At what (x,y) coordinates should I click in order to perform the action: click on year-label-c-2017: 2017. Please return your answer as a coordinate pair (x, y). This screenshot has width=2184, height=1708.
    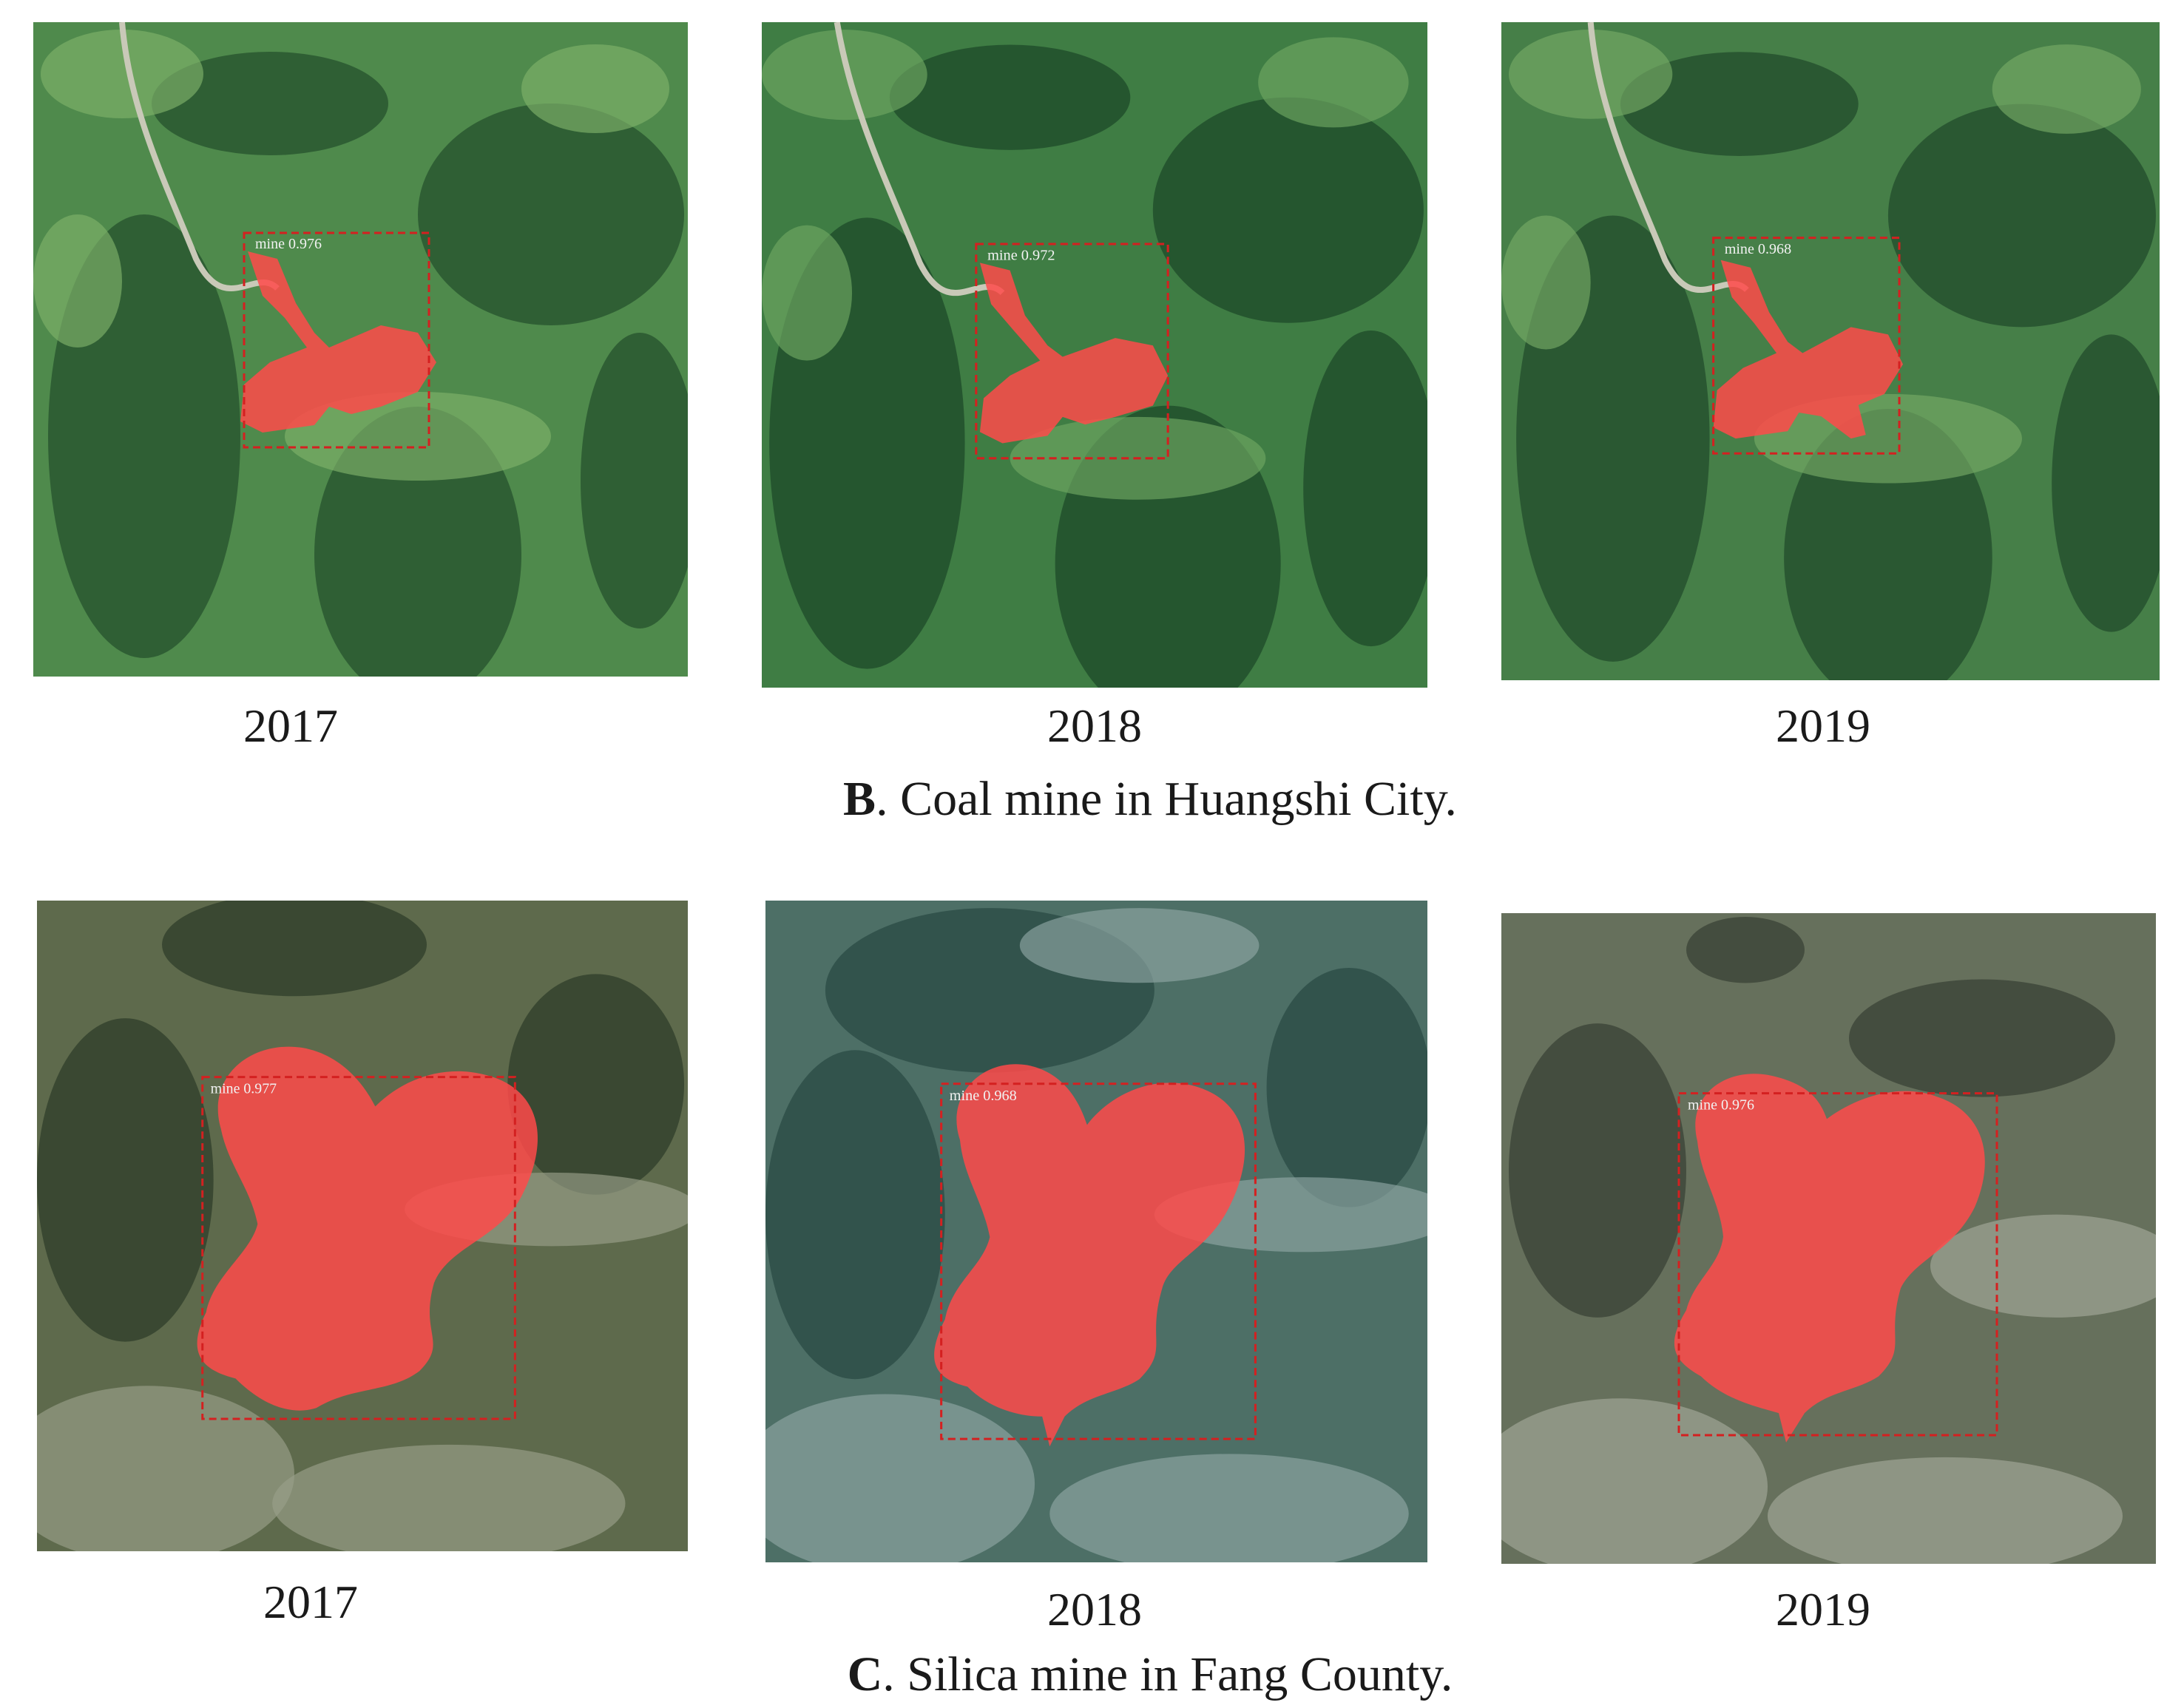
    Looking at the image, I should click on (311, 1602).